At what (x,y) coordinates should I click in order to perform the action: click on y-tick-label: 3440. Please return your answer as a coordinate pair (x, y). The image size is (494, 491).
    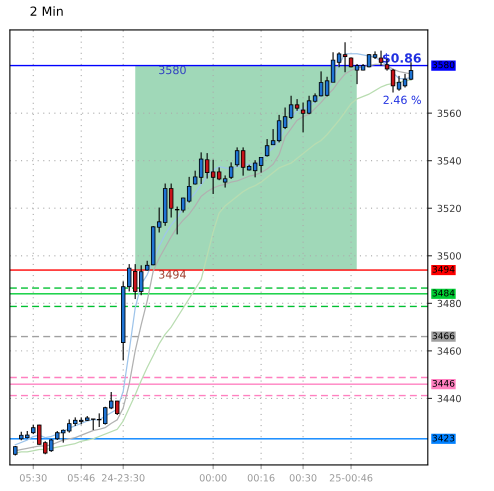
    Looking at the image, I should click on (449, 398).